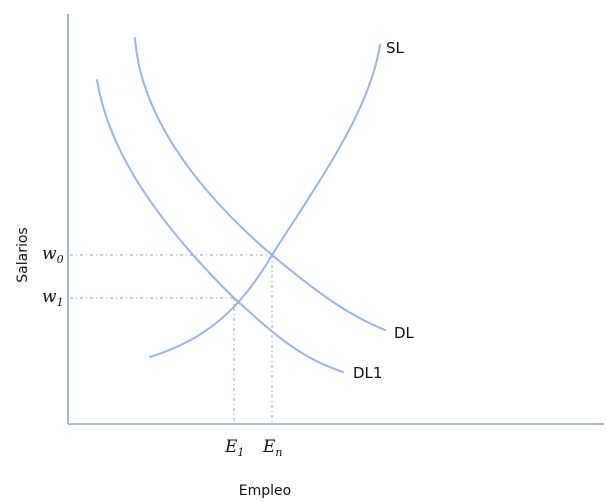 This screenshot has height=502, width=606. I want to click on w0-label-sub: 0, so click(60, 259).